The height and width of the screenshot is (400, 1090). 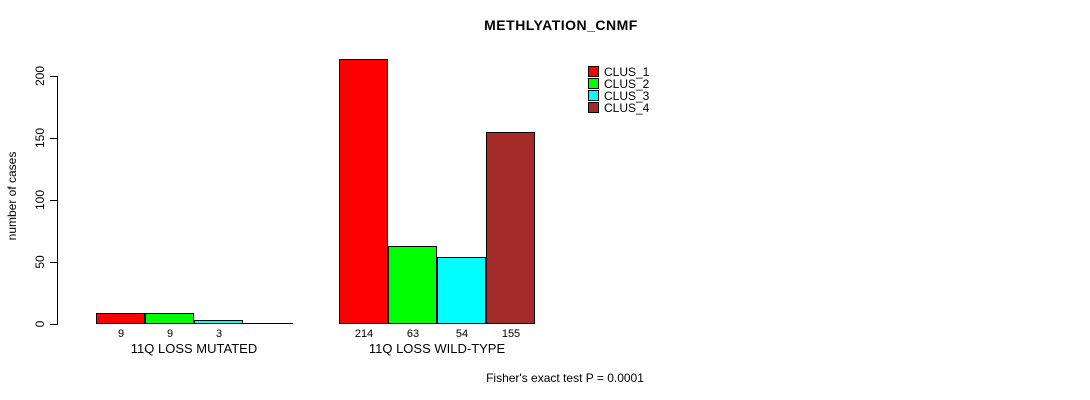 What do you see at coordinates (364, 334) in the screenshot?
I see `bar-value-label: 214` at bounding box center [364, 334].